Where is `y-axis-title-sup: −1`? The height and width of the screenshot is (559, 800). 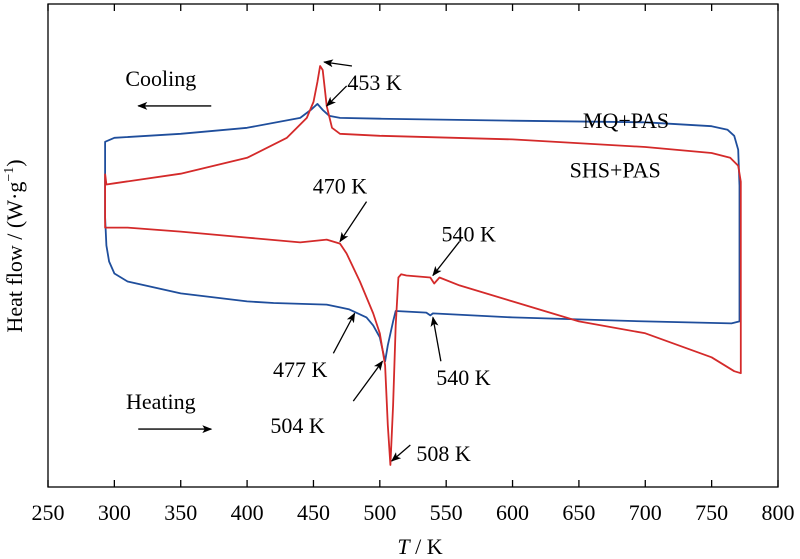
y-axis-title-sup: −1 is located at coordinates (9, 174).